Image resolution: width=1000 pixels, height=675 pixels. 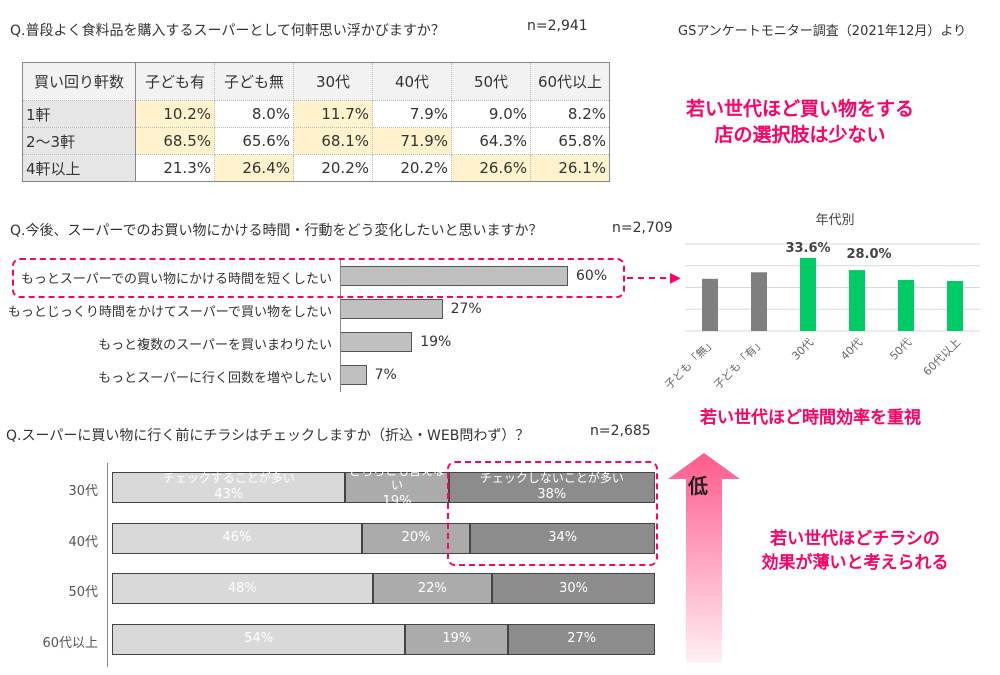 I want to click on table-header-cell: 子ども有, so click(x=175, y=81).